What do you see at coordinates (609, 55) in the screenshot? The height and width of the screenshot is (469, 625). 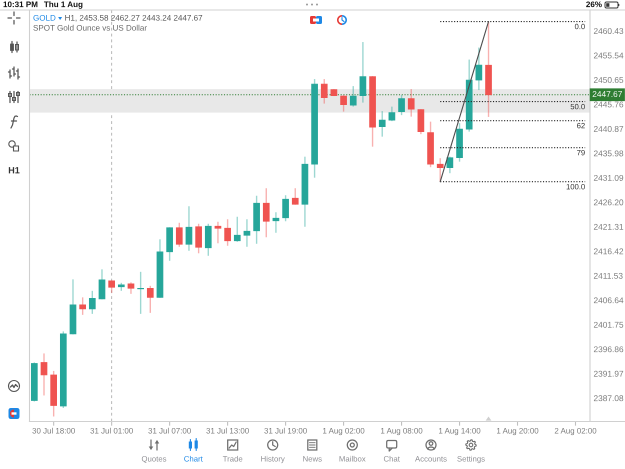 I see `y-tick-label: 2455.54` at bounding box center [609, 55].